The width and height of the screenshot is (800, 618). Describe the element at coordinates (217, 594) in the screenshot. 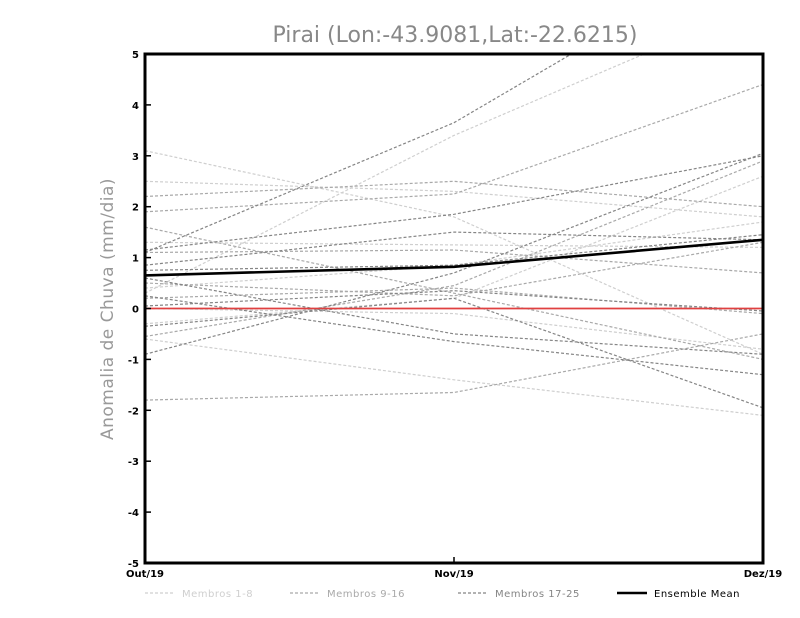

I see `legend-label: Membros 1-8` at that location.